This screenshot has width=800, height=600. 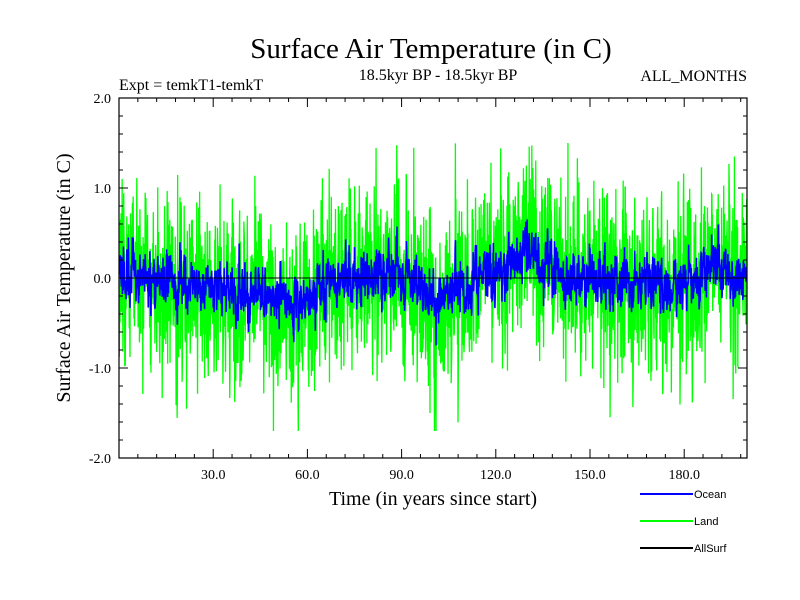 I want to click on y-tick-label: 1.0, so click(x=103, y=189).